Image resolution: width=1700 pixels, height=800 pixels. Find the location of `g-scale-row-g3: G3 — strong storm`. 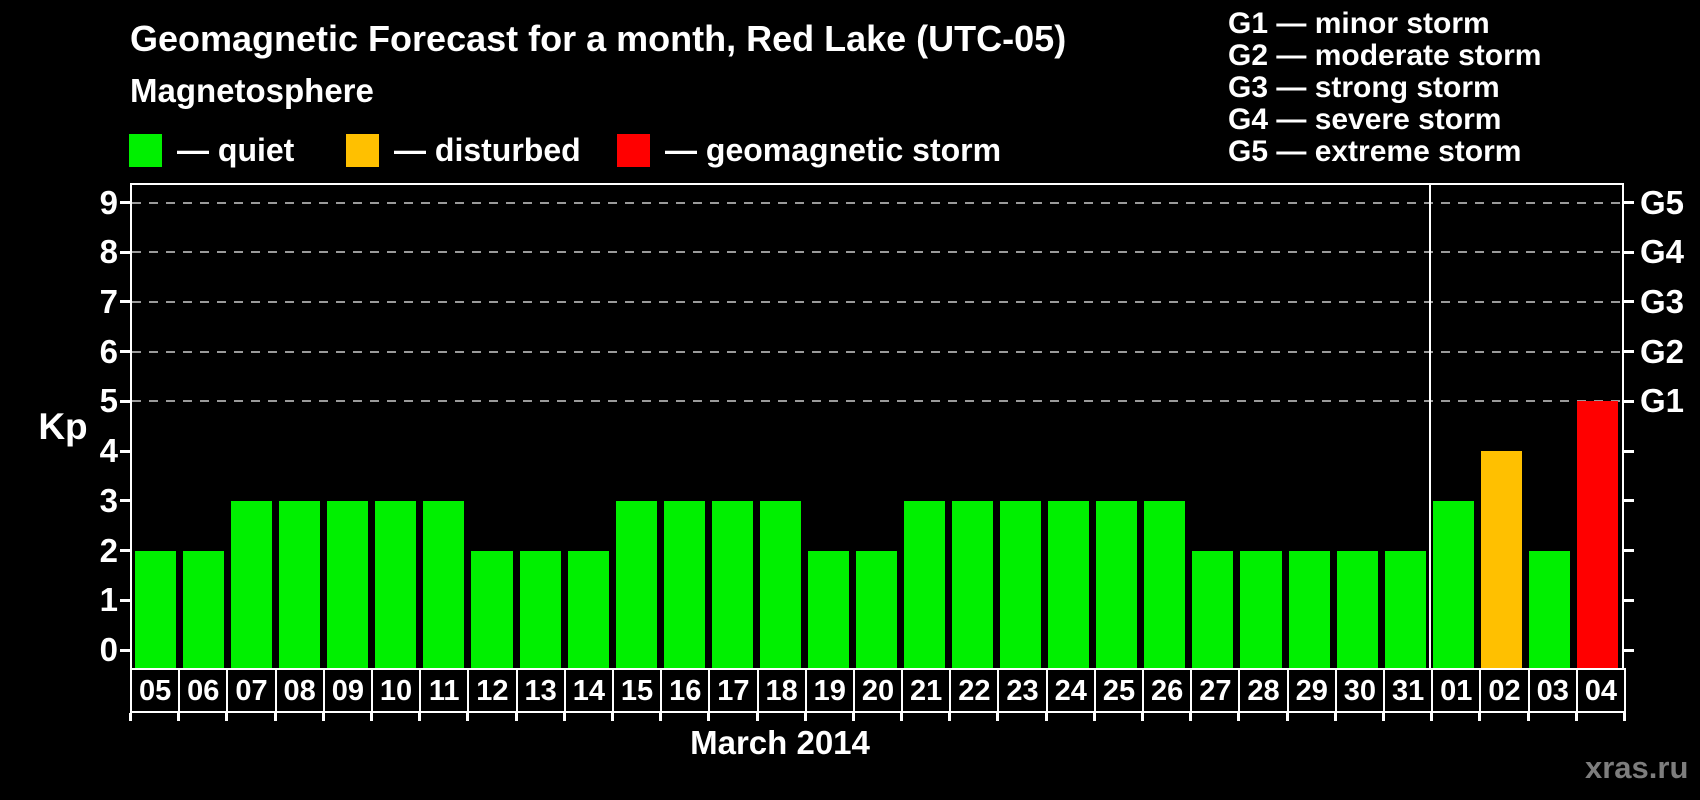

g-scale-row-g3: G3 — strong storm is located at coordinates (1364, 87).